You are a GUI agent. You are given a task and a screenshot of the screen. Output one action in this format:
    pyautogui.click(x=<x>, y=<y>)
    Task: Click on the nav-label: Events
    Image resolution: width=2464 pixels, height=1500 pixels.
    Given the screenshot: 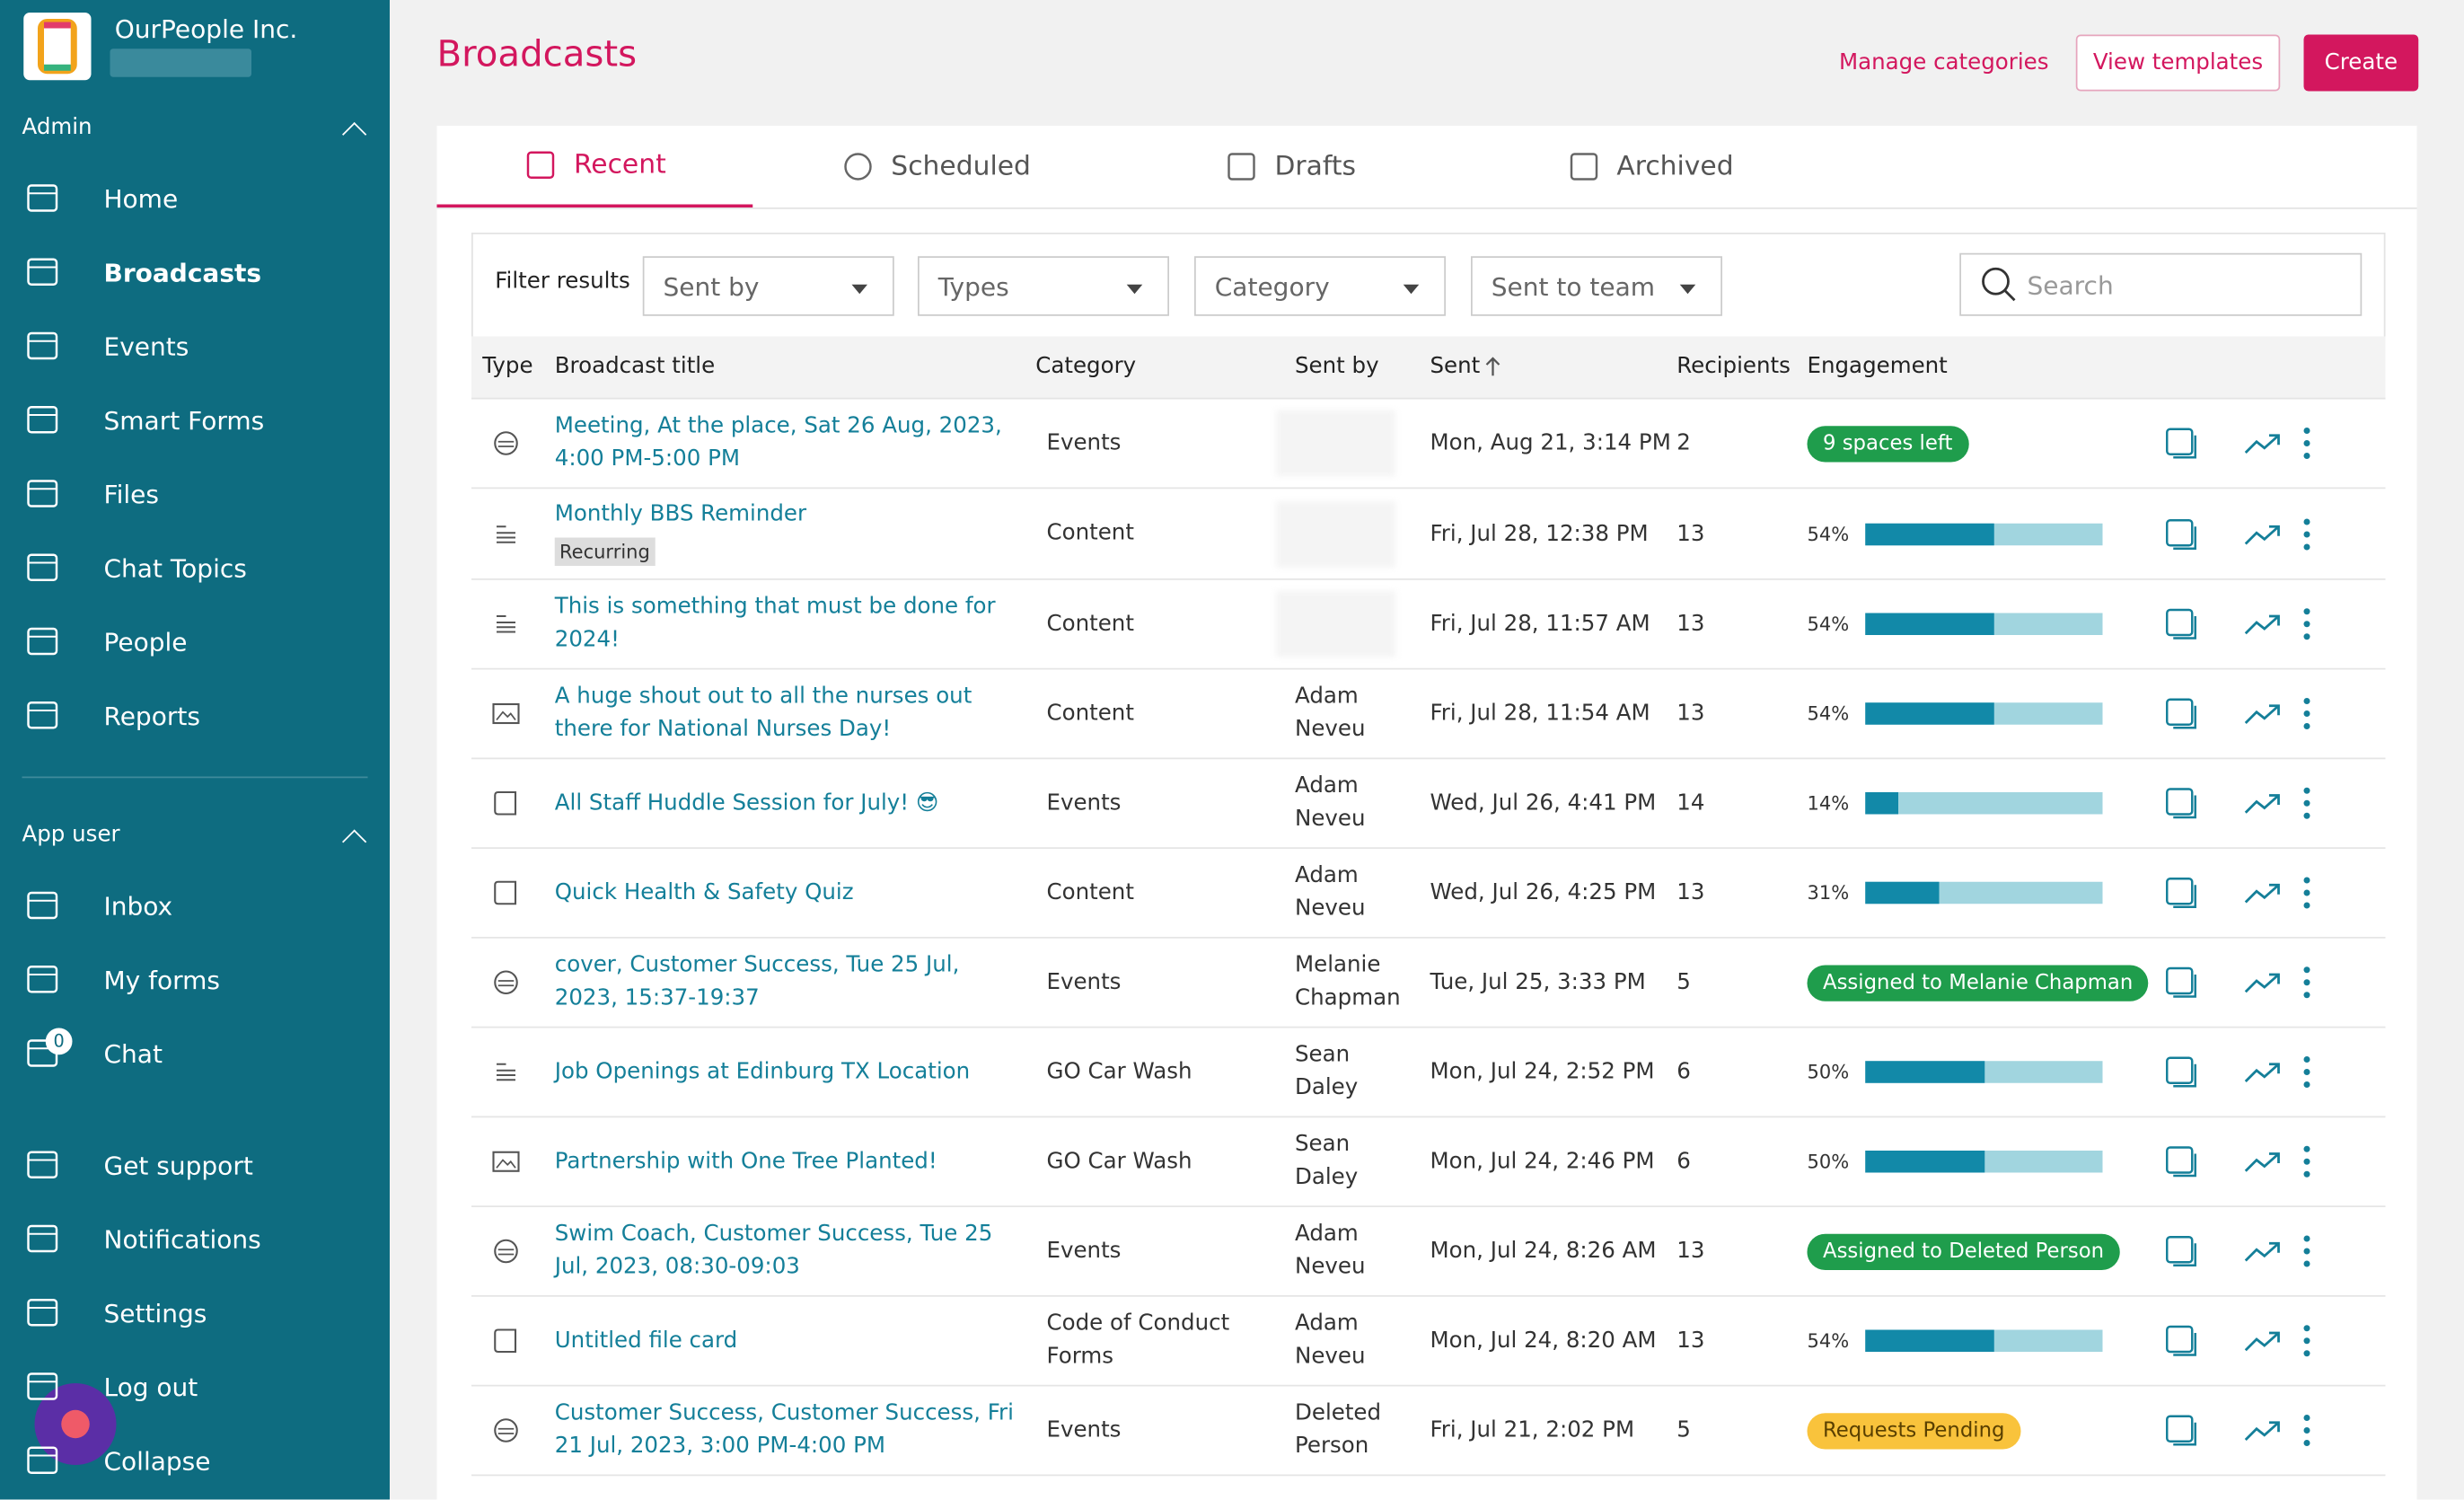 What is the action you would take?
    pyautogui.click(x=146, y=346)
    